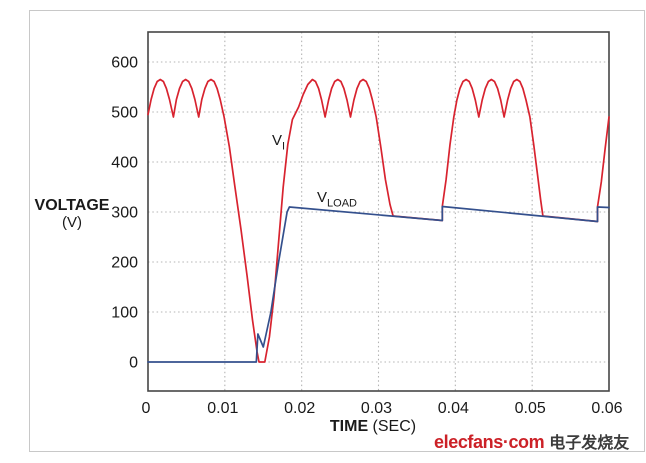 The image size is (646, 463). I want to click on x-tick-label: 0.02, so click(299, 408).